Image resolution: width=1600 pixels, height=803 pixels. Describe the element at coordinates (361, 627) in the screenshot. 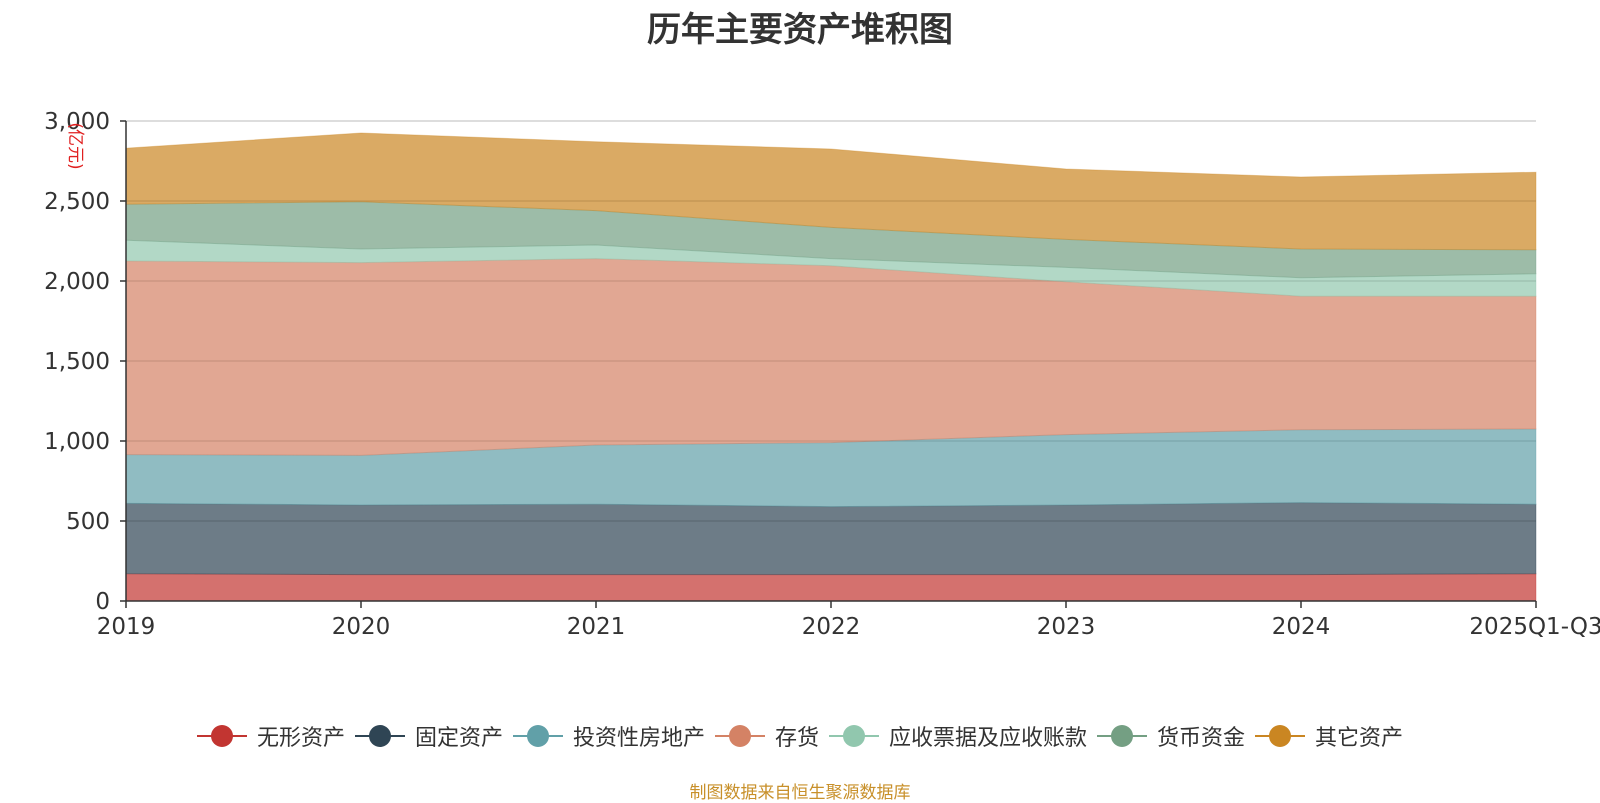

I see `x-tick-label: 2020` at that location.